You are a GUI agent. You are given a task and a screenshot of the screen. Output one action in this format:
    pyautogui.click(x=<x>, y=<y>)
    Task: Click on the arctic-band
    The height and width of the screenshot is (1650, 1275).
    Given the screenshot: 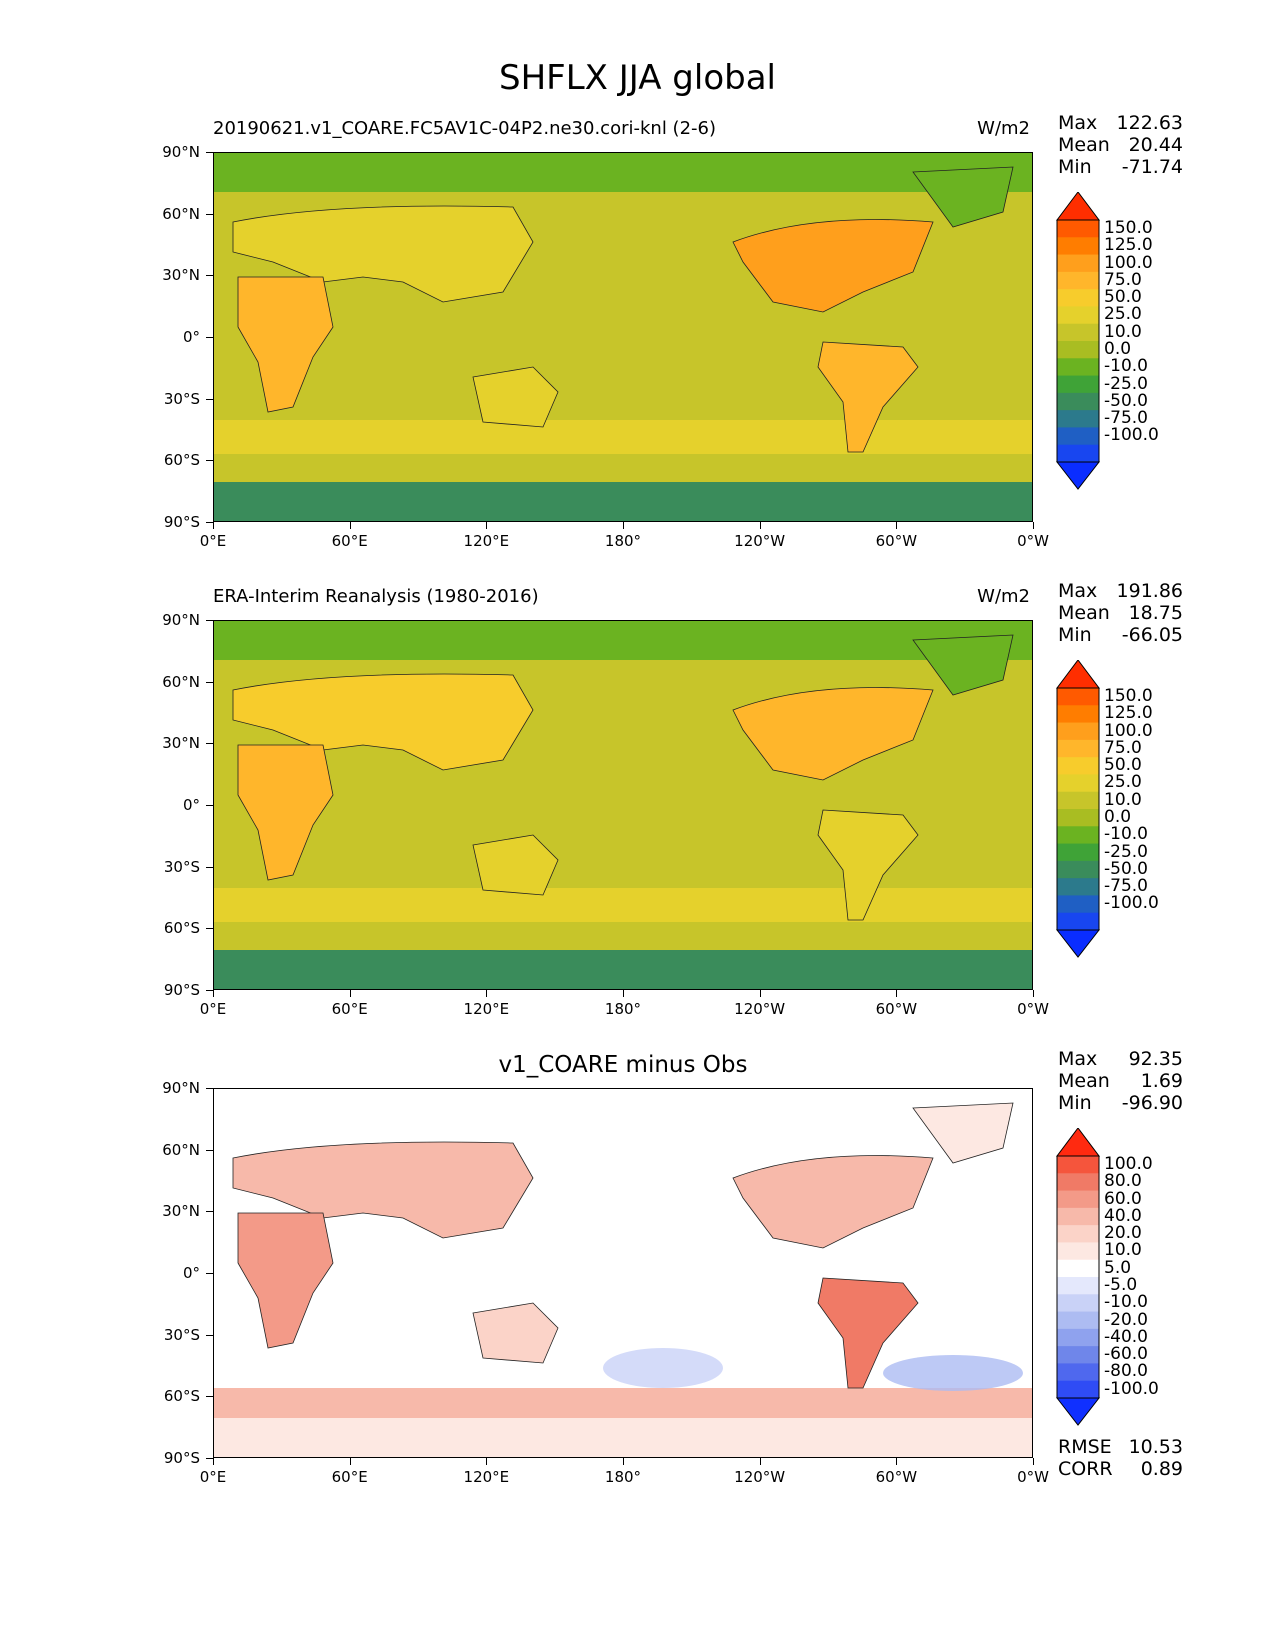 What is the action you would take?
    pyautogui.click(x=623, y=640)
    